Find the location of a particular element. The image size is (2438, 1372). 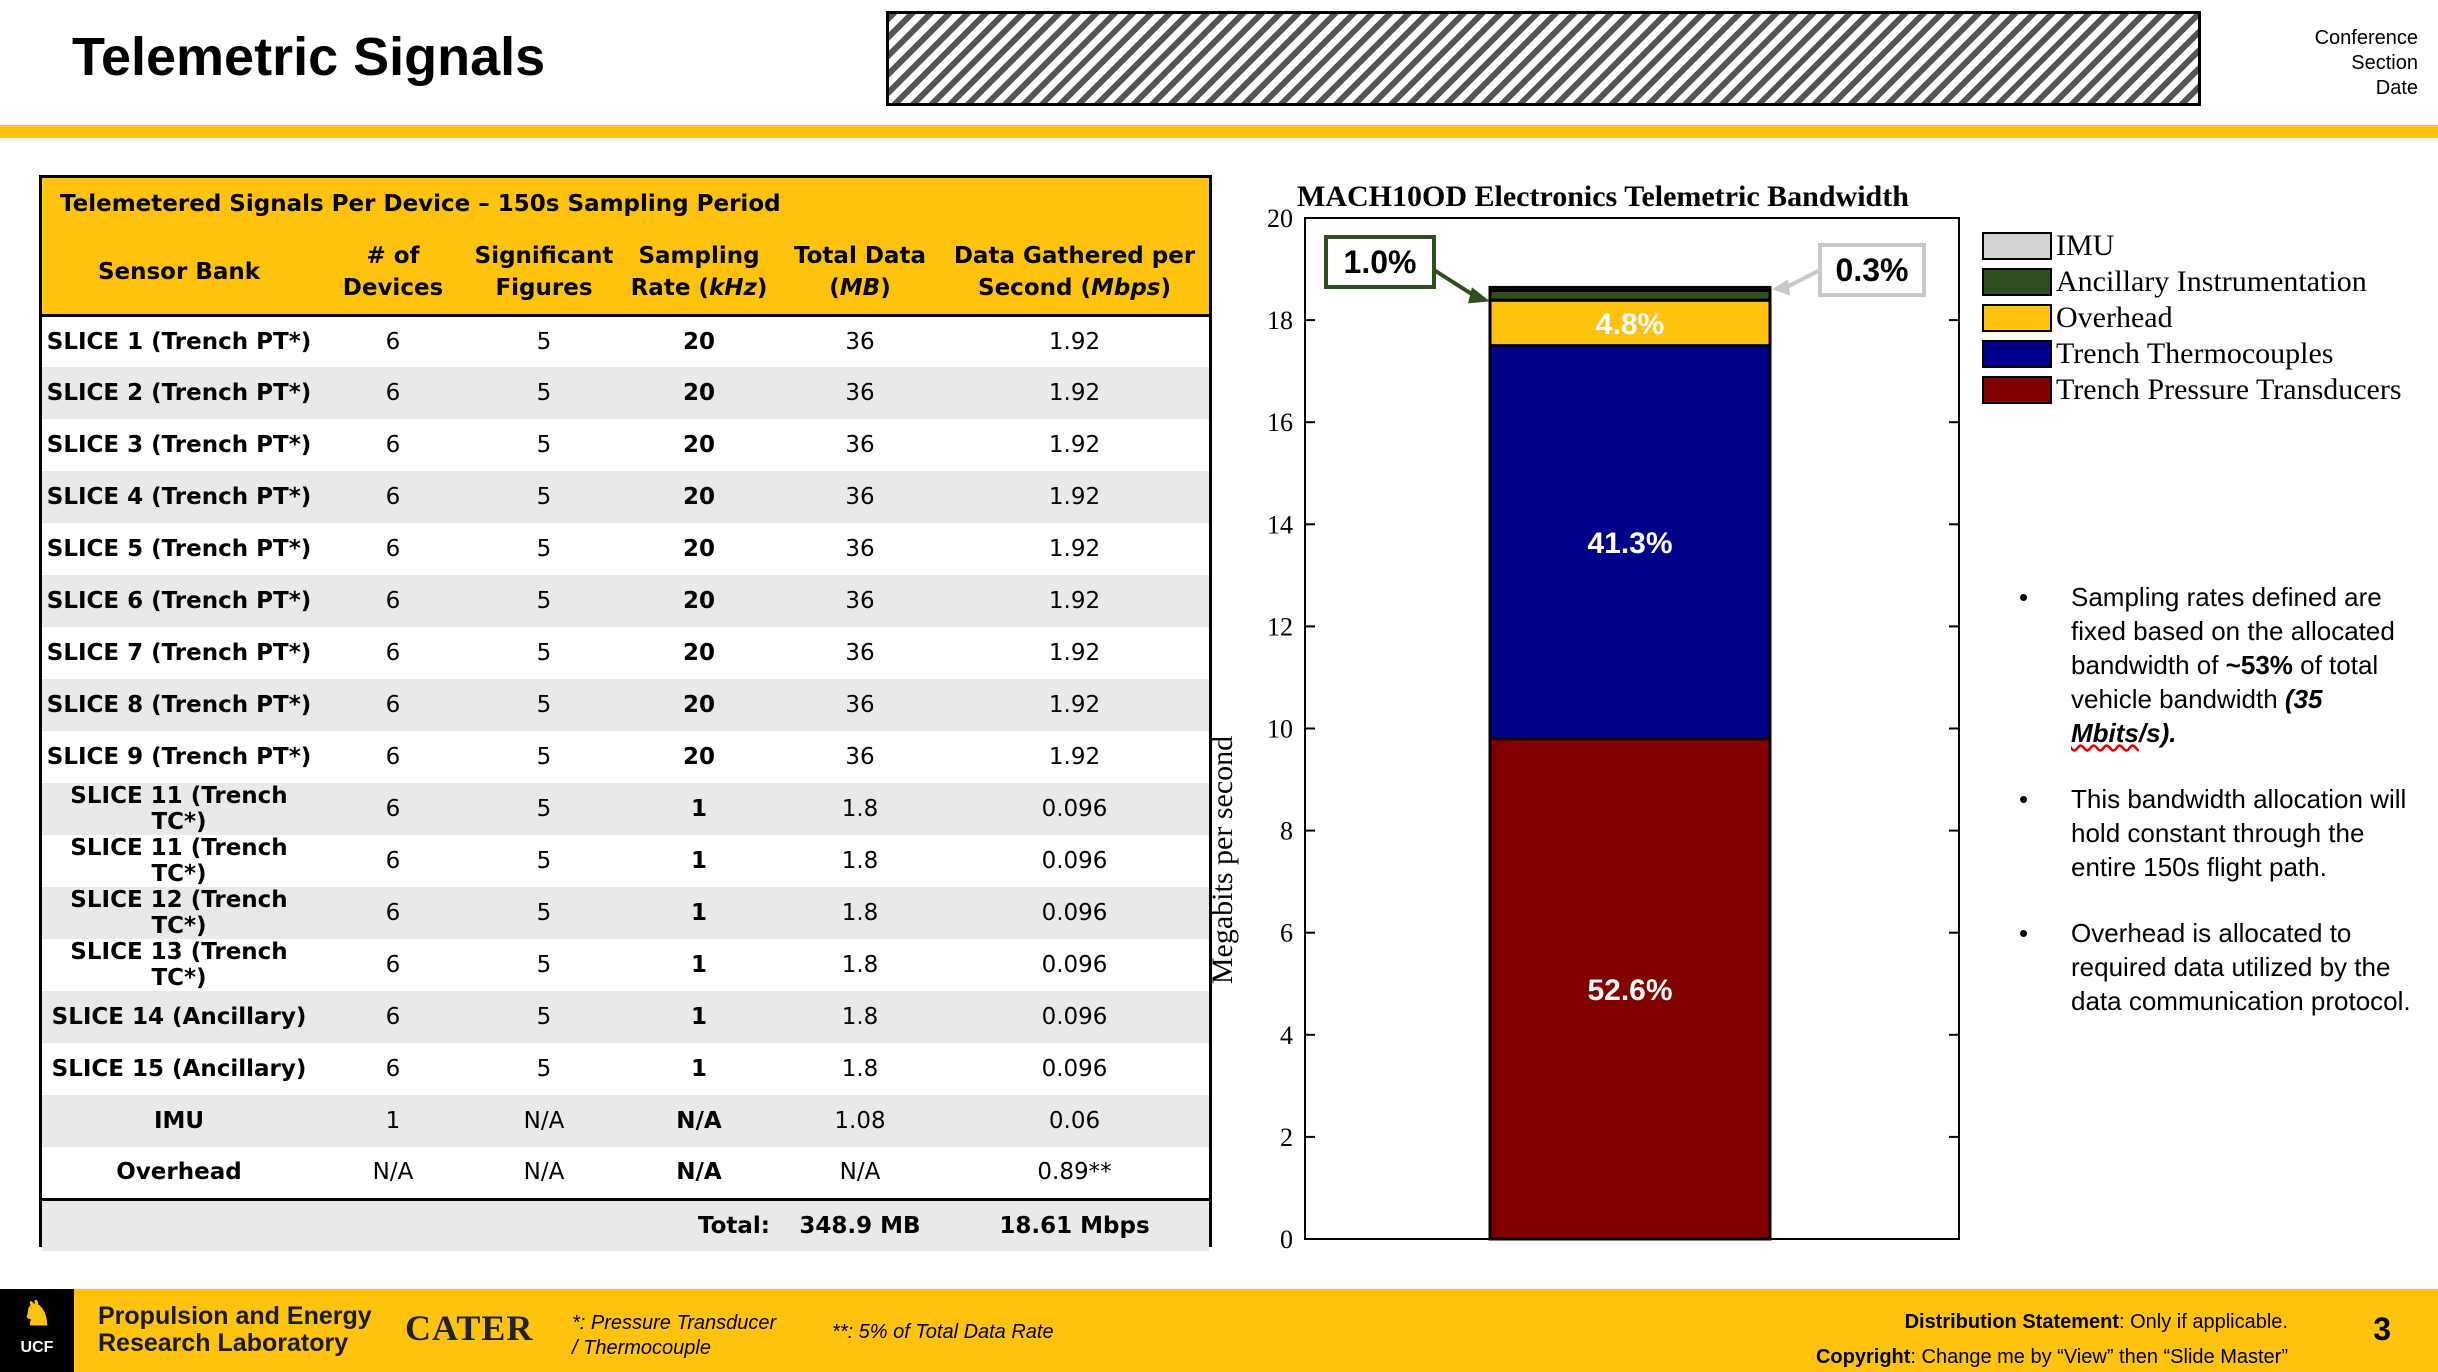

cell-sig-figs: N/A is located at coordinates (544, 1172).